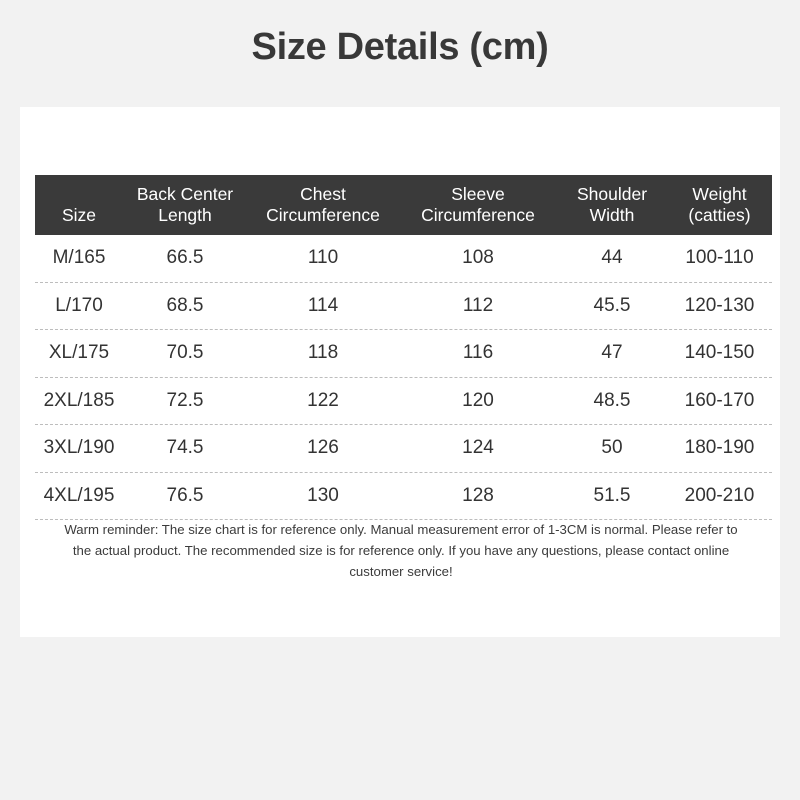 This screenshot has width=800, height=800. I want to click on cell-weight: 200-210, so click(719, 495).